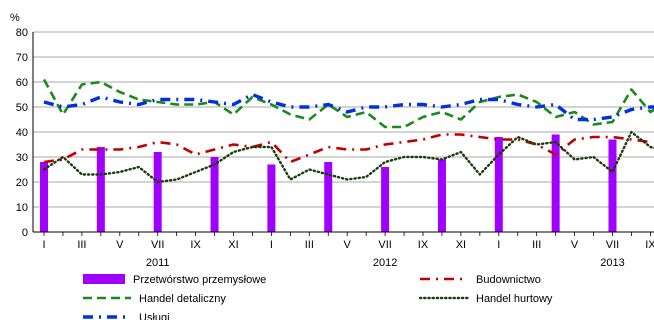  I want to click on y-axis-label: %, so click(15, 18).